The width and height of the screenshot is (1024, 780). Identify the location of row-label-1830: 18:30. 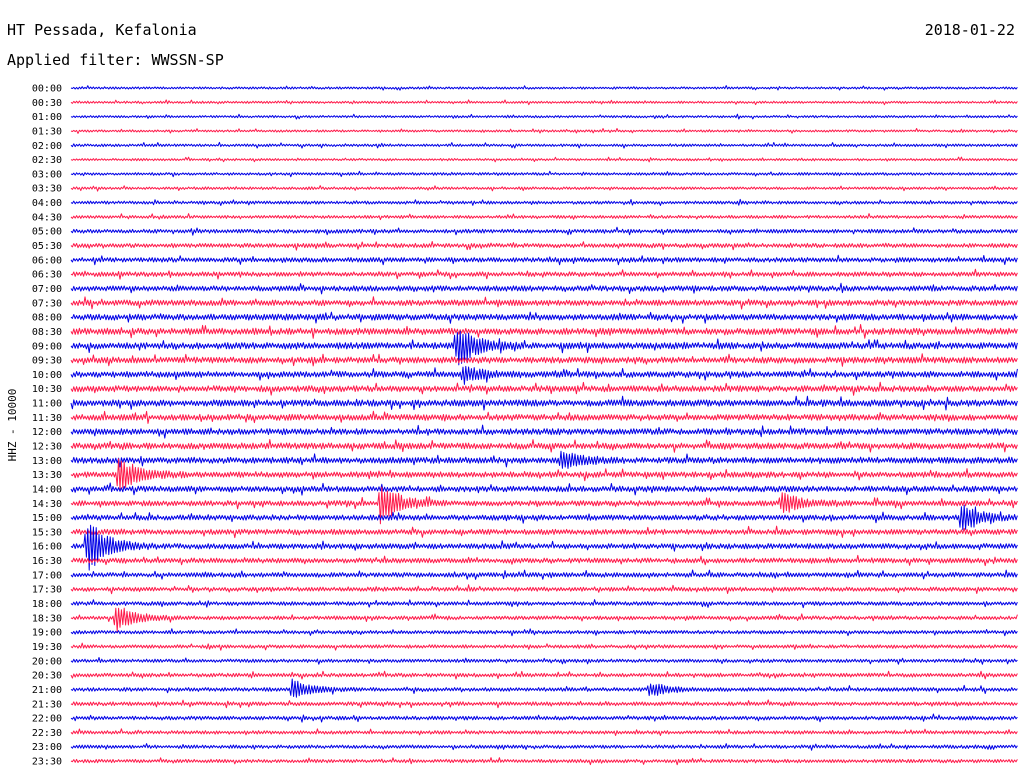
(47, 618).